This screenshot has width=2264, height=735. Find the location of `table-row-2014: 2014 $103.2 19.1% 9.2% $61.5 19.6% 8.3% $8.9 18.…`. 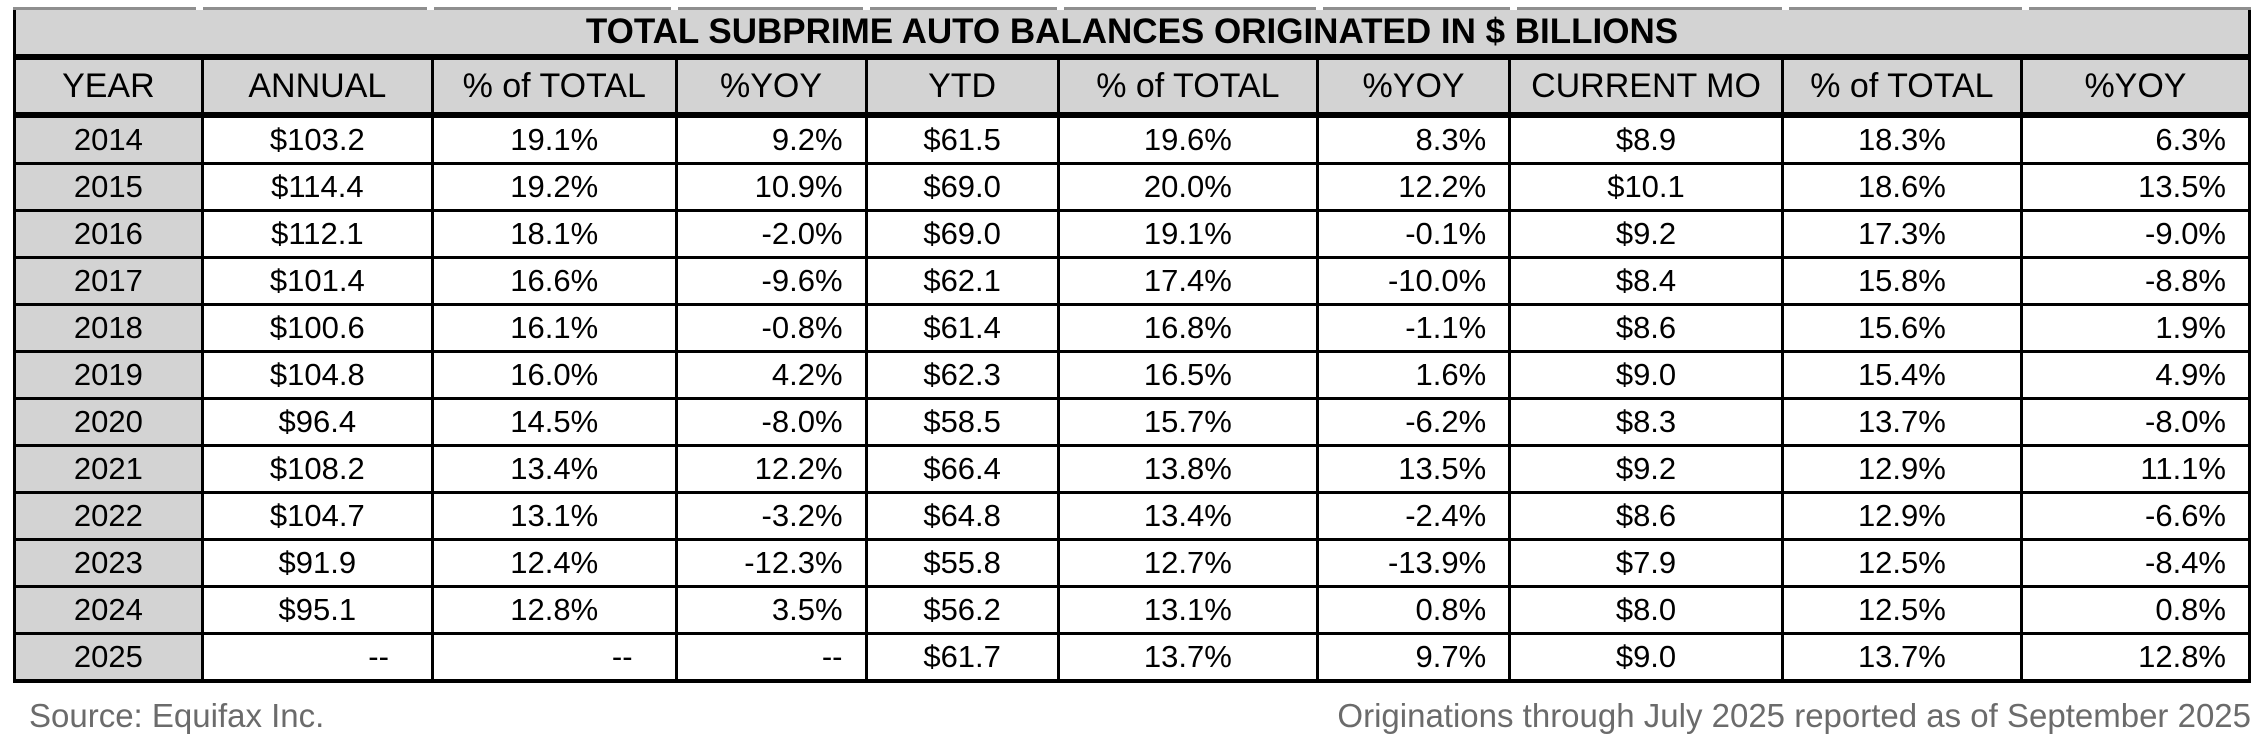

table-row-2014: 2014 $103.2 19.1% 9.2% $61.5 19.6% 8.3% $8.9 18.… is located at coordinates (1132, 139).